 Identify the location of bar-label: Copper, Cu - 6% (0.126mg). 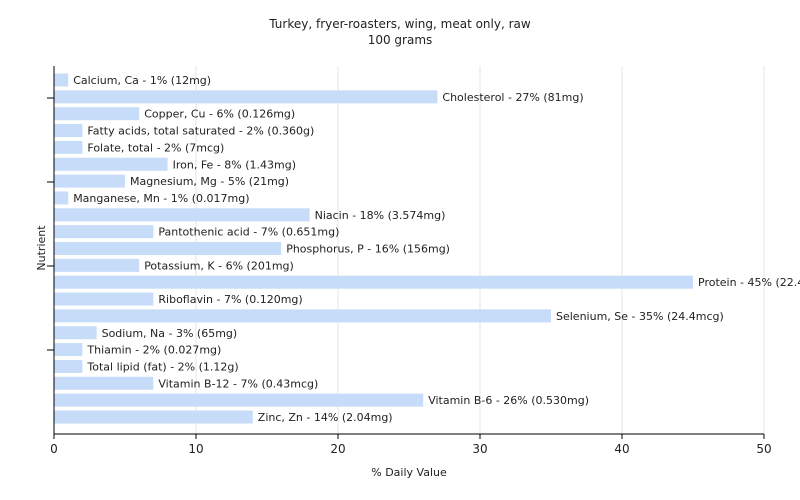
(219, 114).